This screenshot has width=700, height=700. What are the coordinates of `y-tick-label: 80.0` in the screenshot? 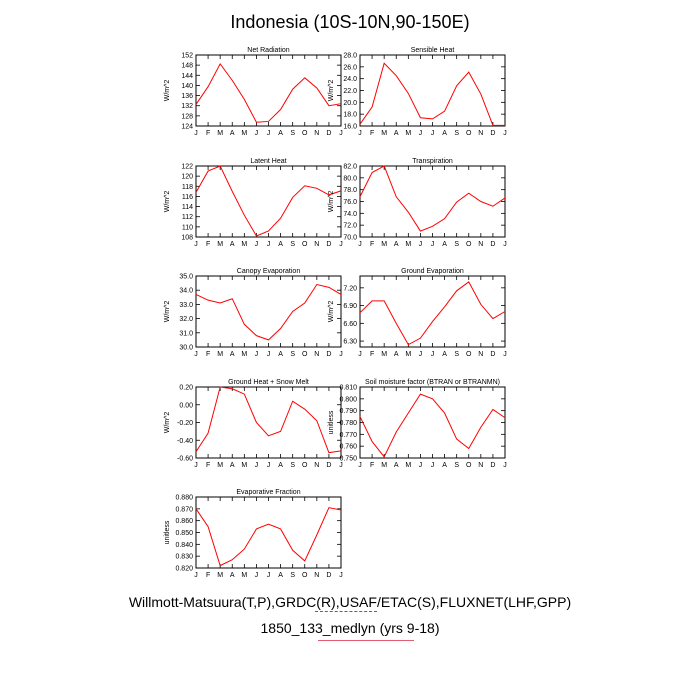 It's located at (350, 178).